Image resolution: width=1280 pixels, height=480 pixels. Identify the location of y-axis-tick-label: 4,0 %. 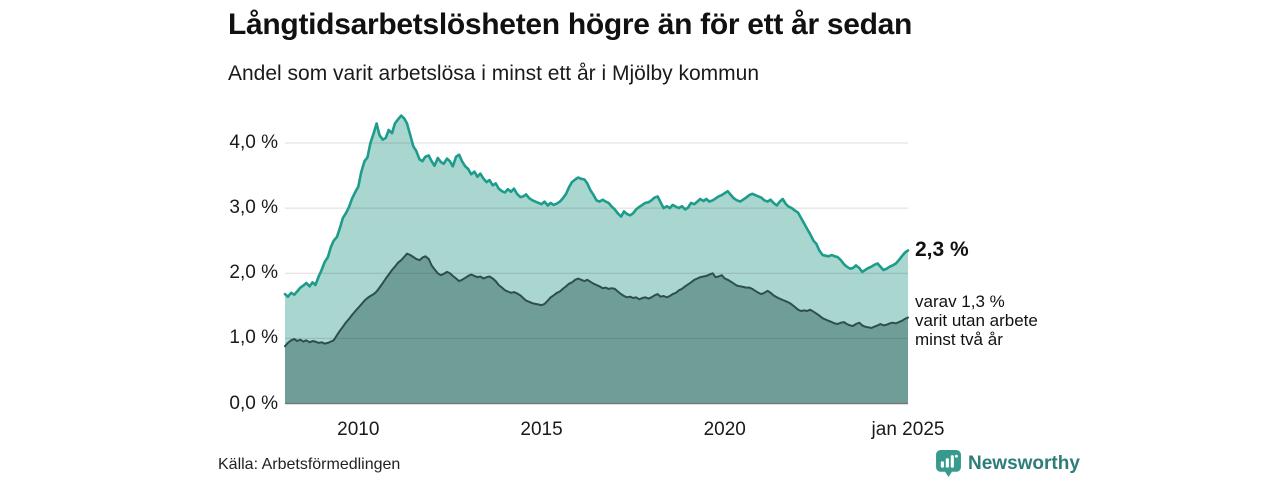
(253, 142).